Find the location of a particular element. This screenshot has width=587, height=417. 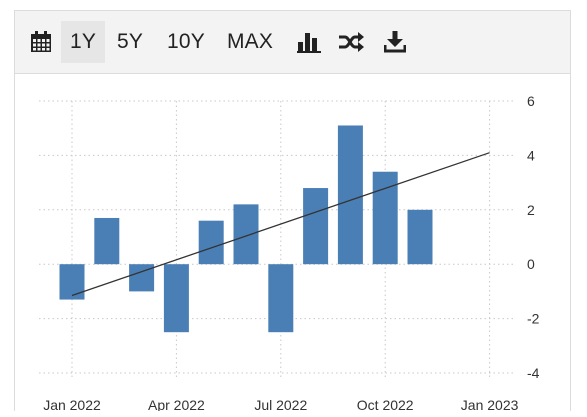

y-tick-label: 6 is located at coordinates (531, 101).